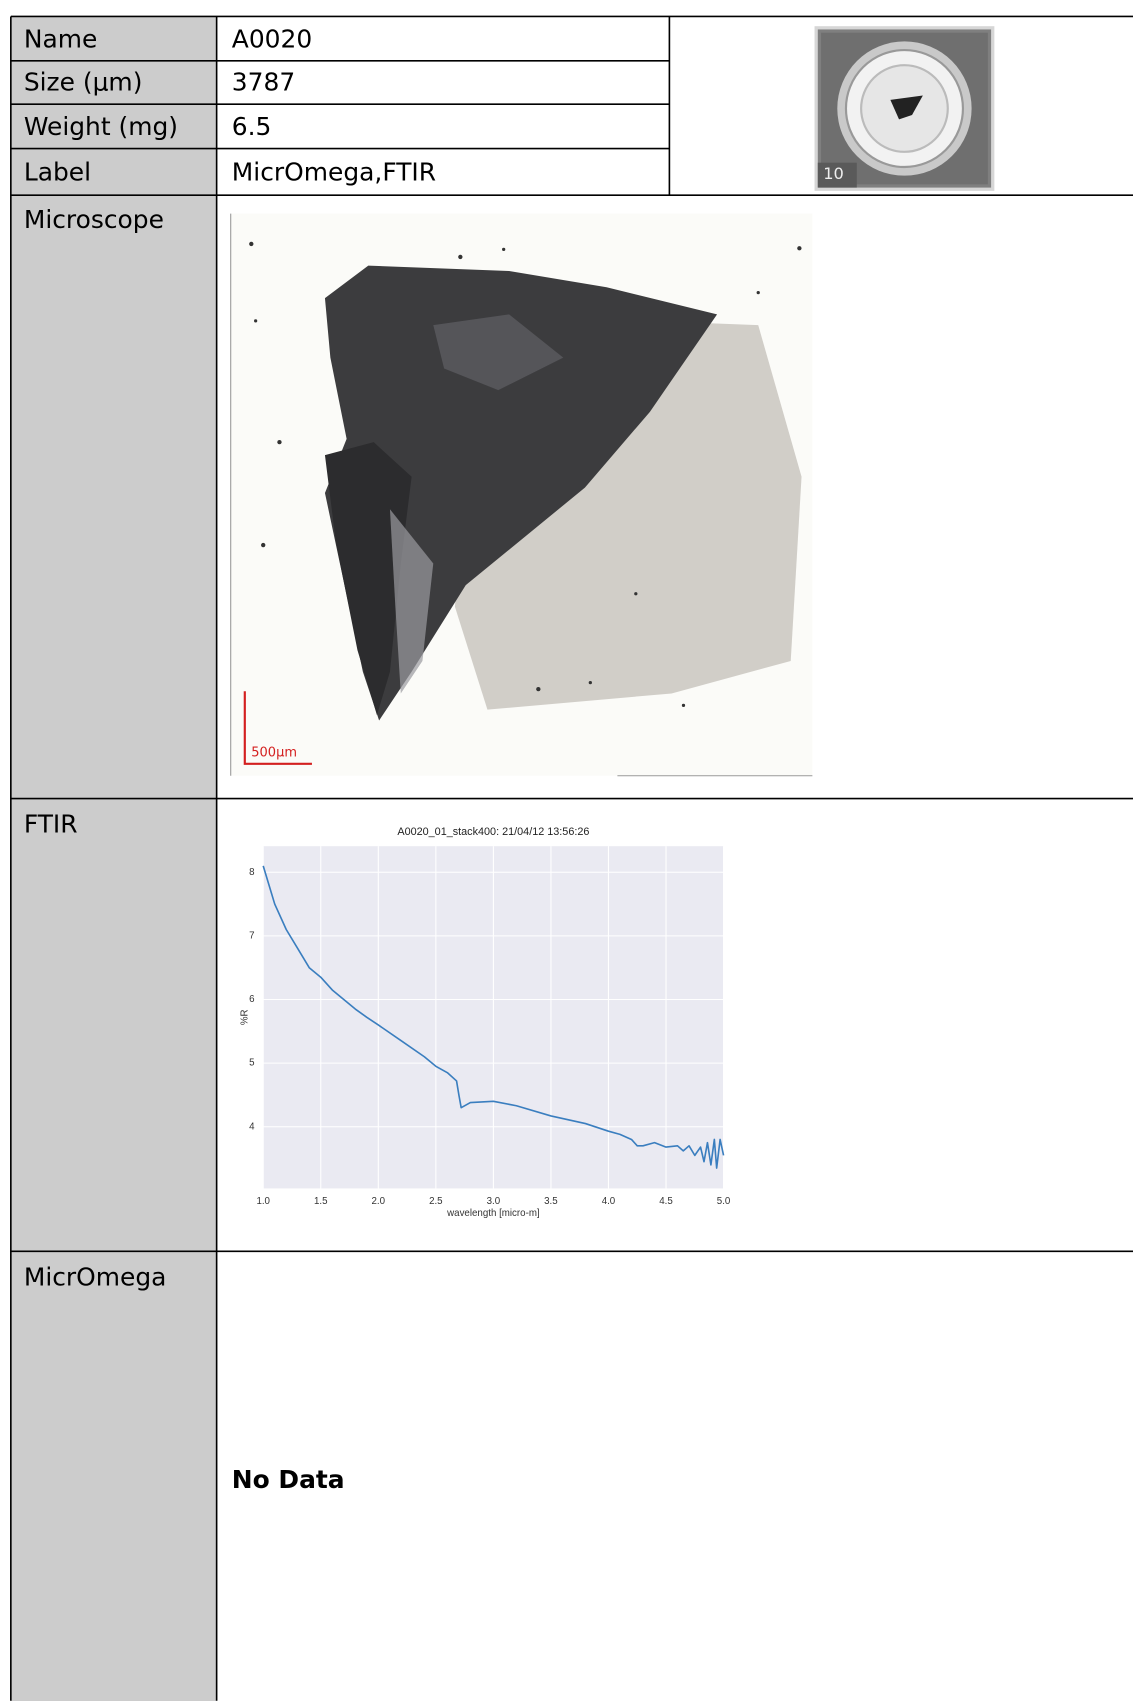  I want to click on x-tick-label: 3.0, so click(494, 1201).